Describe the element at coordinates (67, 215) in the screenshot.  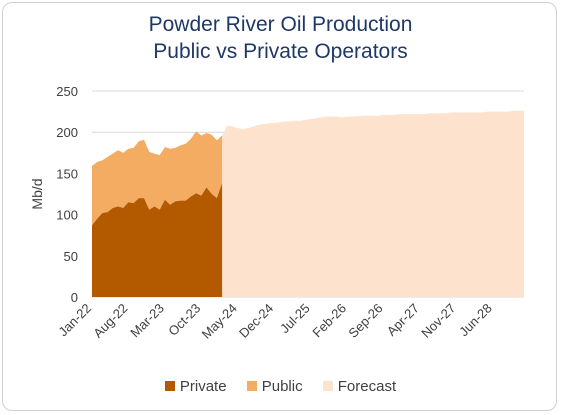
I see `y-tick-label: 100` at that location.